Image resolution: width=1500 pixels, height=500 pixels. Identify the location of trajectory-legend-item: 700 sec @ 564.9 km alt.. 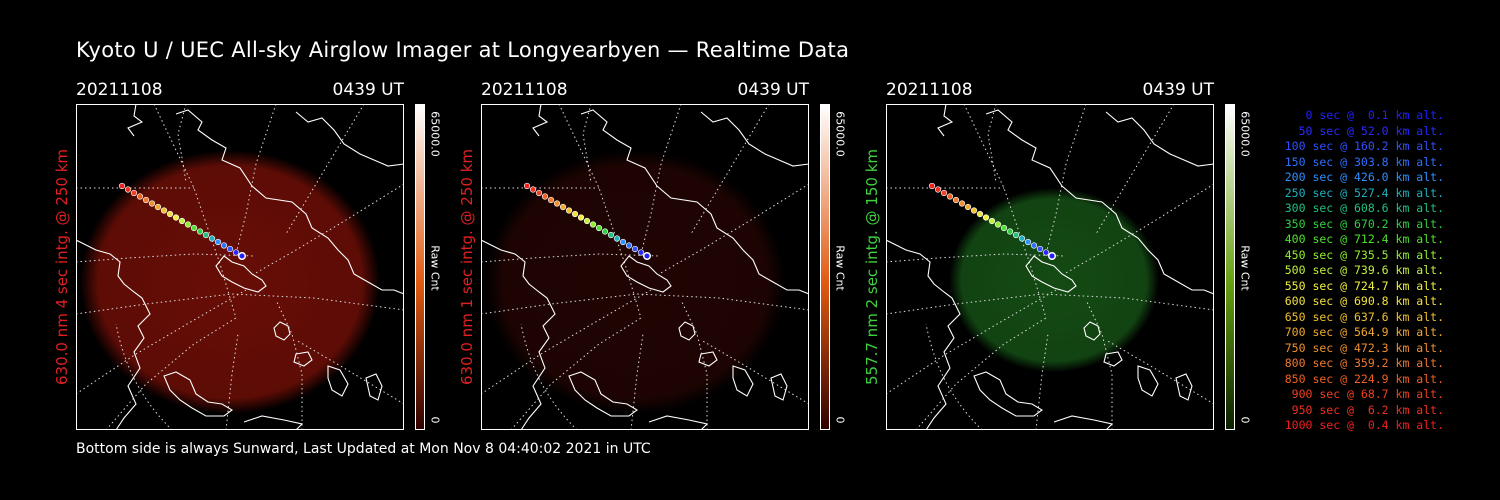
(1360, 332).